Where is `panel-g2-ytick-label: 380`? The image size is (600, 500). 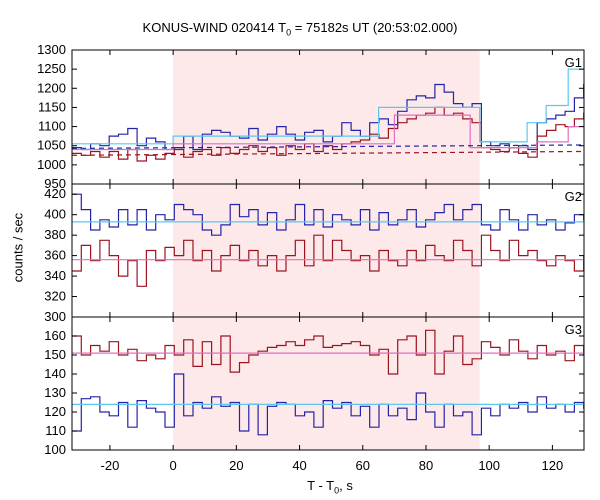 panel-g2-ytick-label: 380 is located at coordinates (55, 234).